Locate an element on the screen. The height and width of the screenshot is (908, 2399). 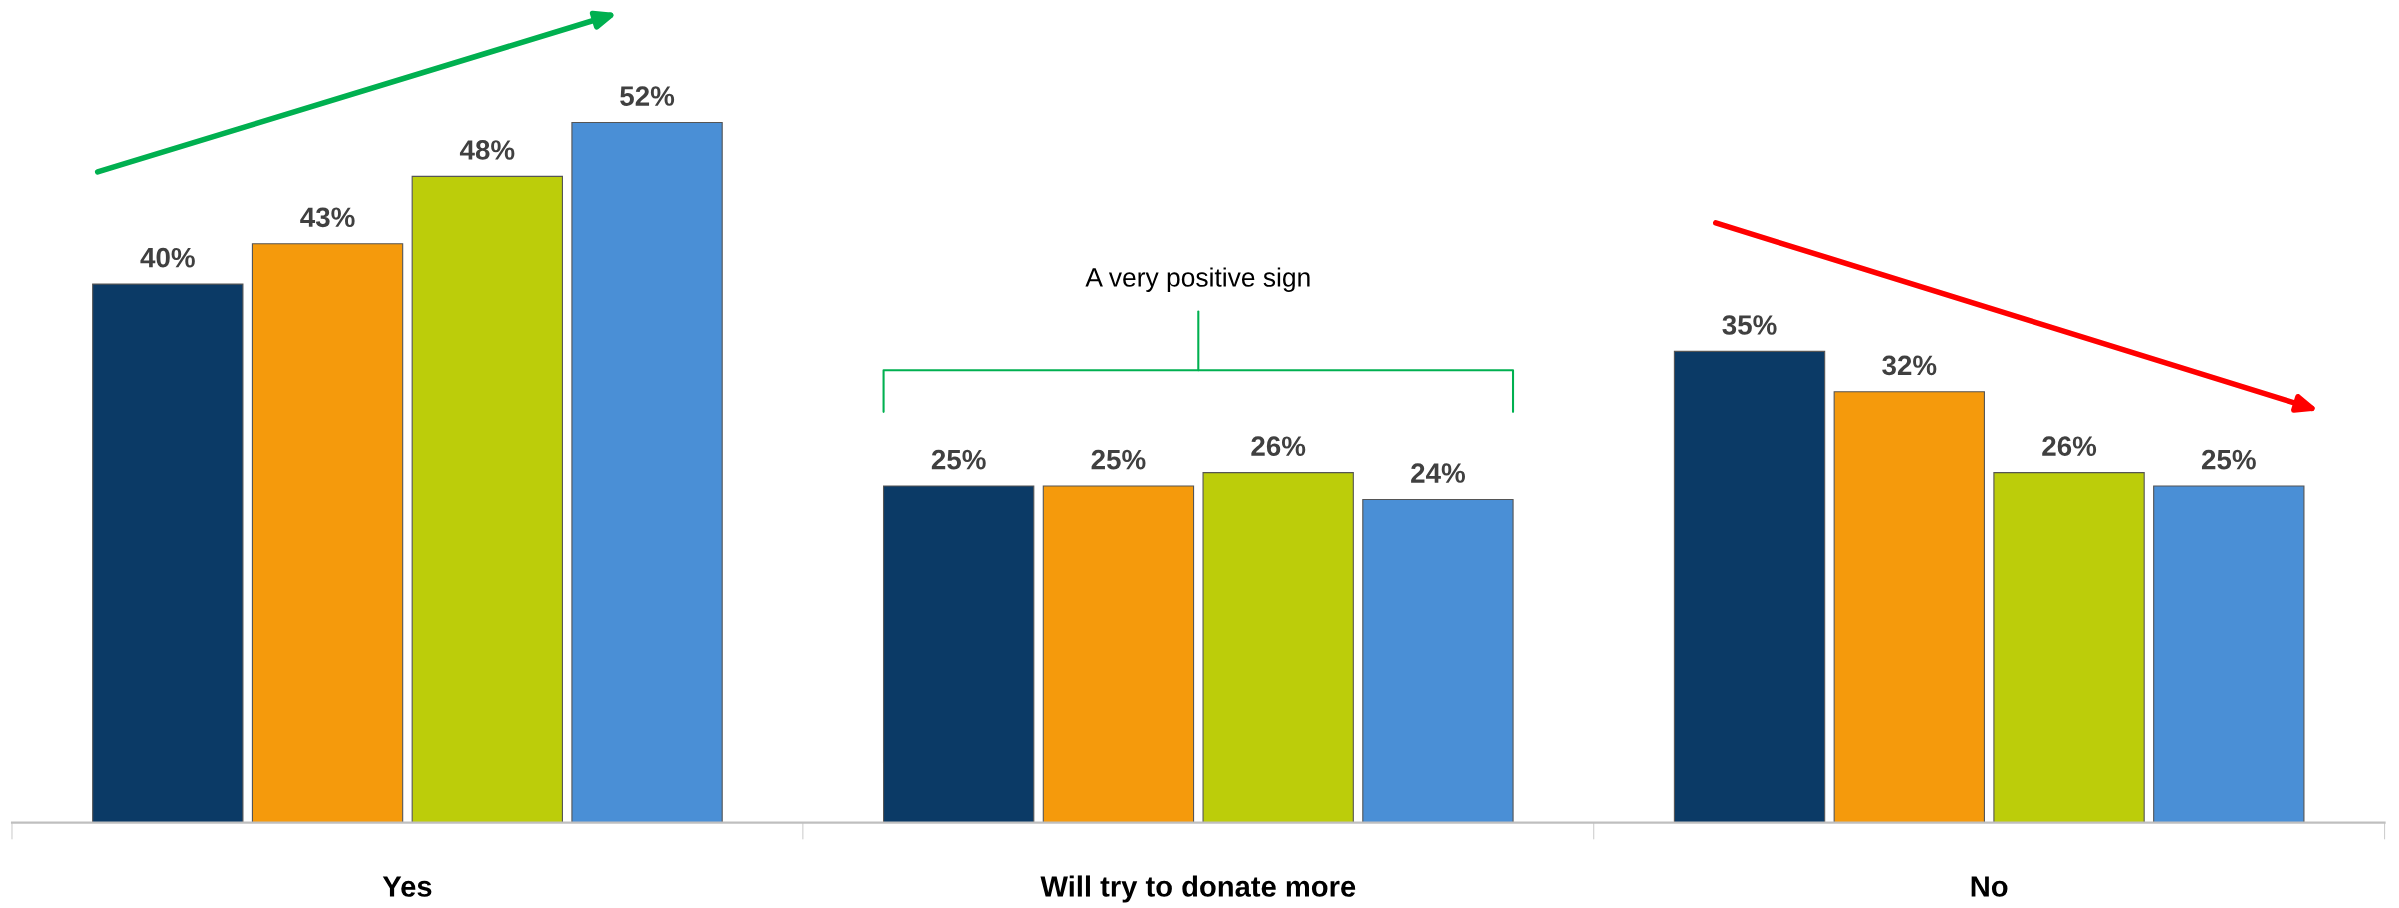
data-label: 52% is located at coordinates (647, 96).